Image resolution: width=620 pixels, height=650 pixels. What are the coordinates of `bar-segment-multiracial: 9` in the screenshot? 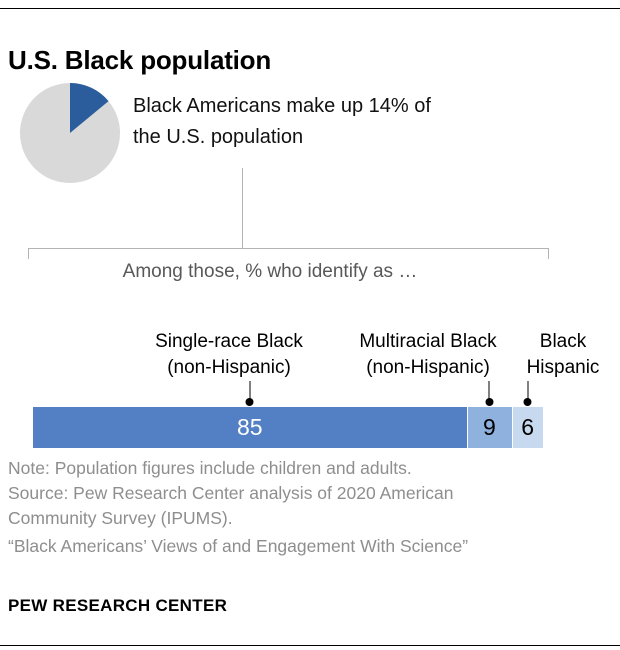 It's located at (489, 427).